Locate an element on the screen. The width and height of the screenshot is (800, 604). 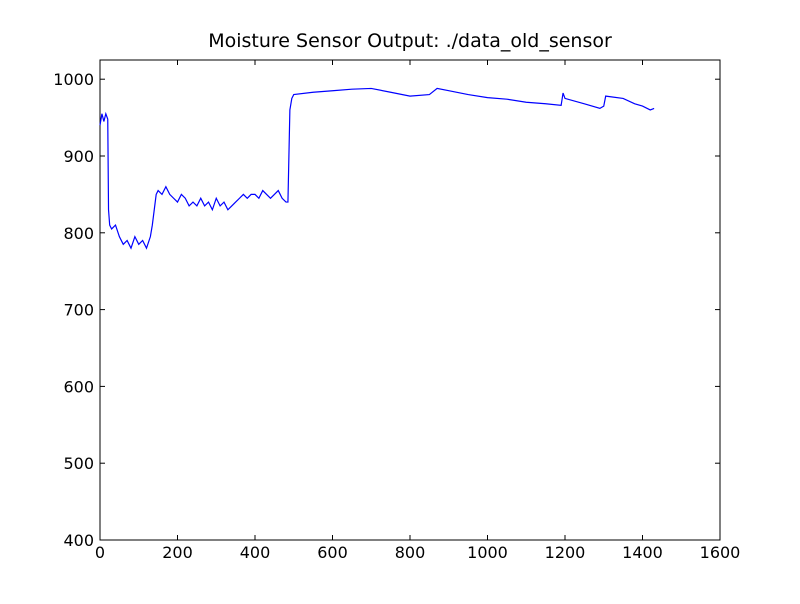
y-tick-label: 800 is located at coordinates (78, 233).